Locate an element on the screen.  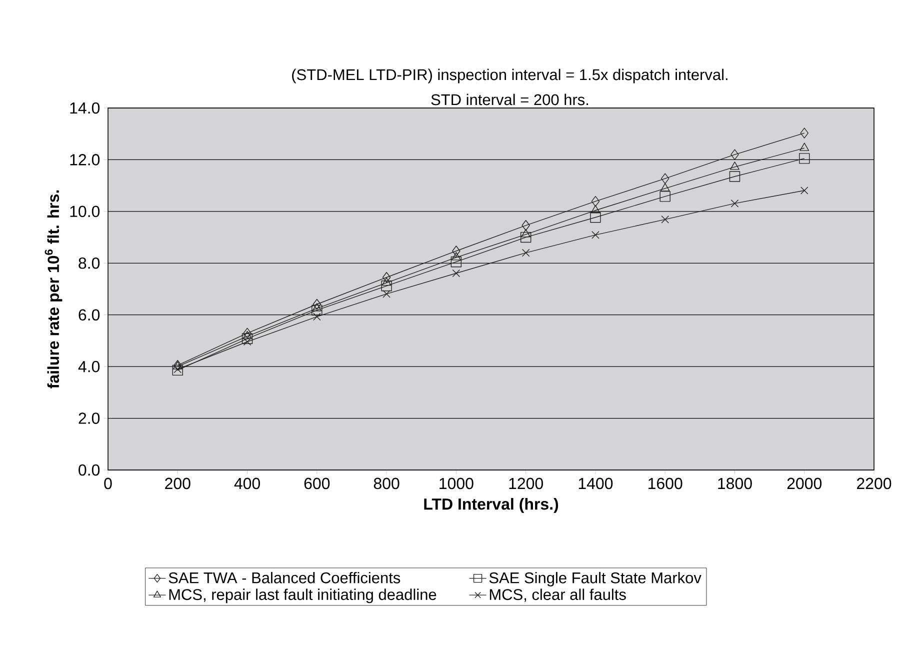
x-tick-label: 0 is located at coordinates (108, 484).